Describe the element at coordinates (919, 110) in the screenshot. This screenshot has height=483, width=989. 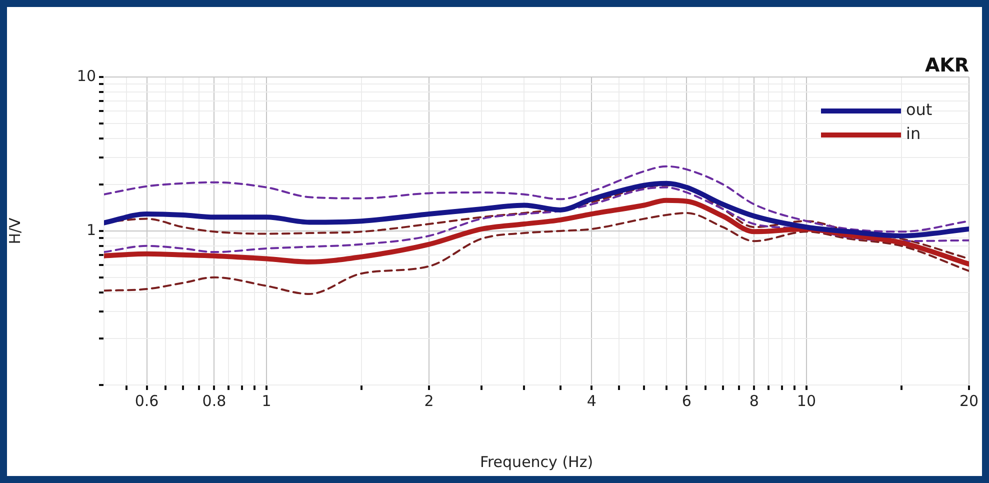
I see `legend-label: out` at that location.